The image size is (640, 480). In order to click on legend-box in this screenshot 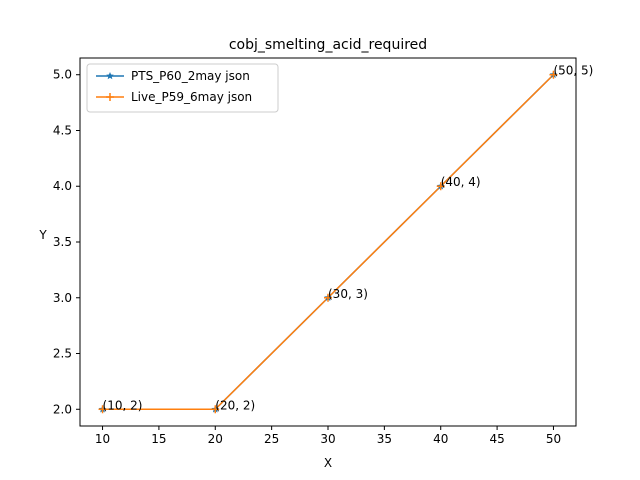, I will do `click(182, 88)`.